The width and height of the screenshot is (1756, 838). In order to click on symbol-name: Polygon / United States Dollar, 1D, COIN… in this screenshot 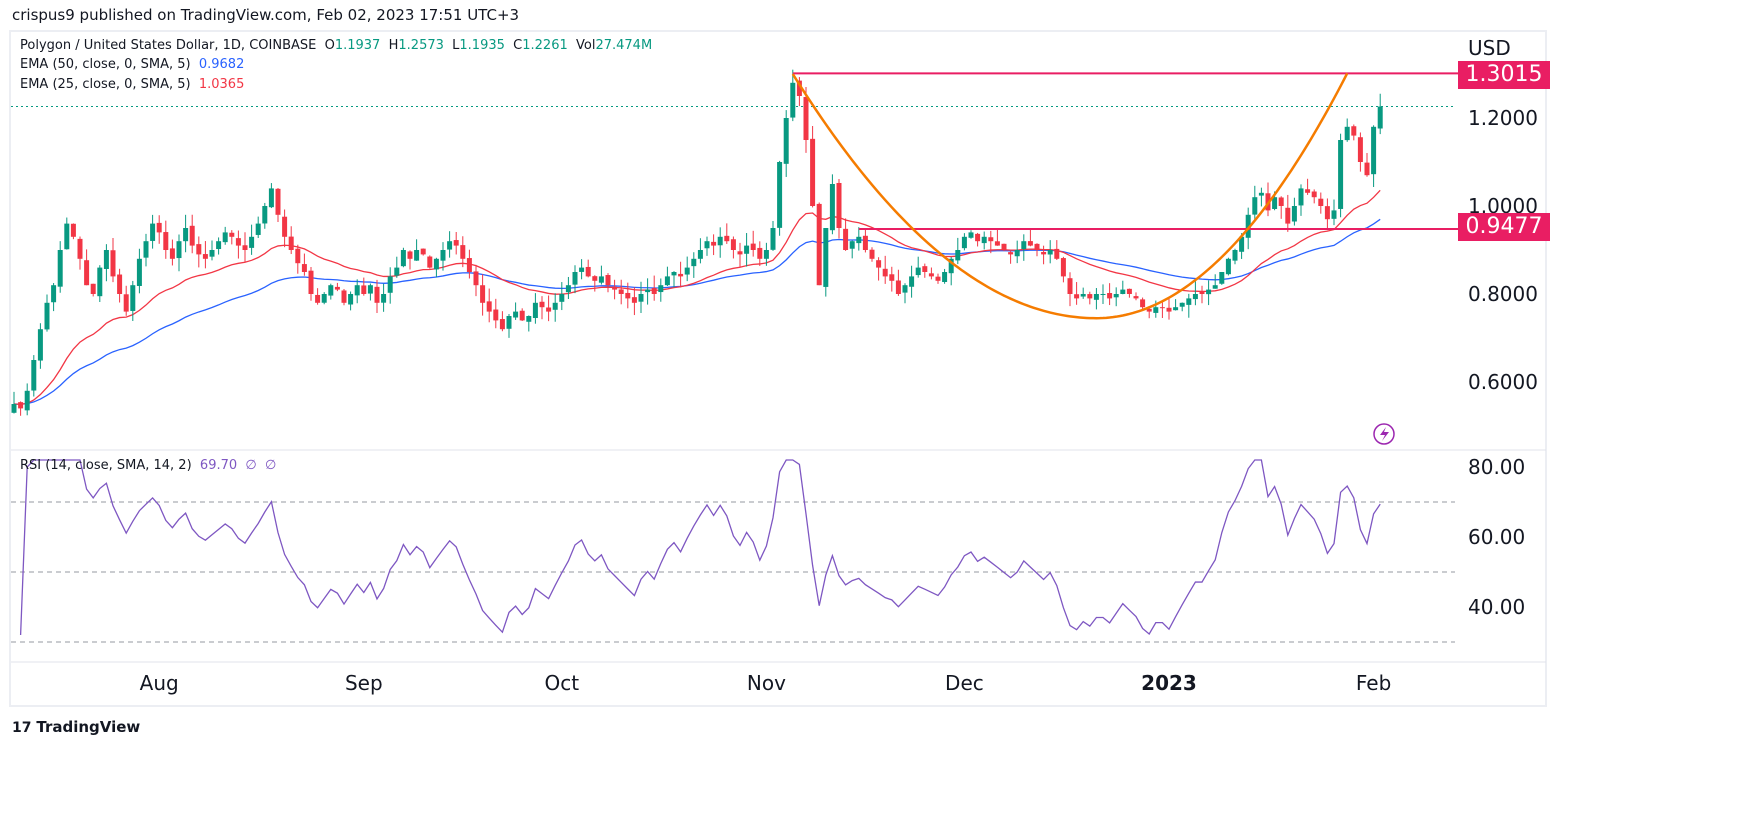, I will do `click(168, 45)`.